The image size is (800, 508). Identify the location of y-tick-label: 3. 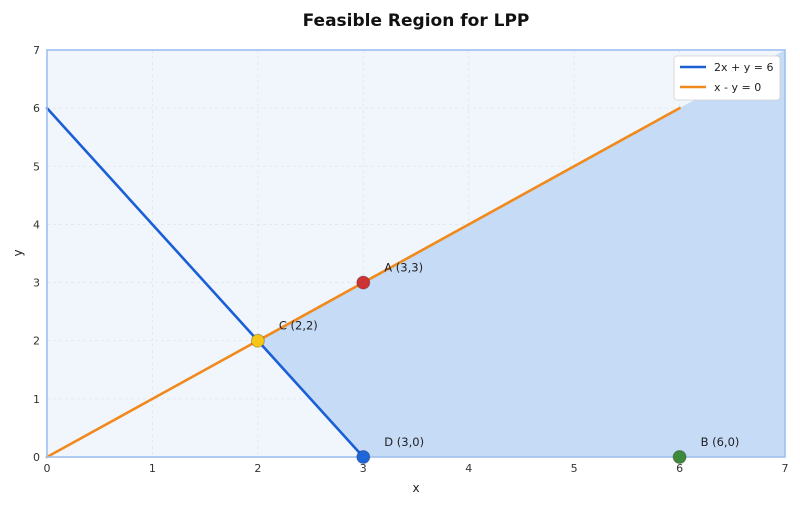
(36, 283).